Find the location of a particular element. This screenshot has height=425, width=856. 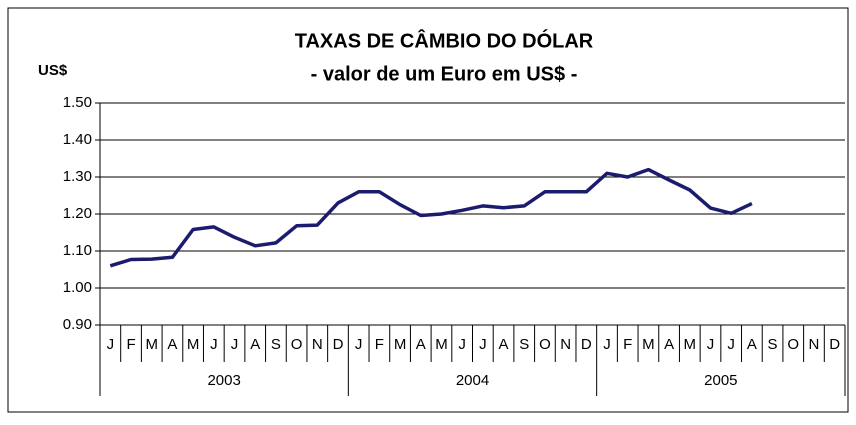

y-tick-label: 1.30 is located at coordinates (77, 176).